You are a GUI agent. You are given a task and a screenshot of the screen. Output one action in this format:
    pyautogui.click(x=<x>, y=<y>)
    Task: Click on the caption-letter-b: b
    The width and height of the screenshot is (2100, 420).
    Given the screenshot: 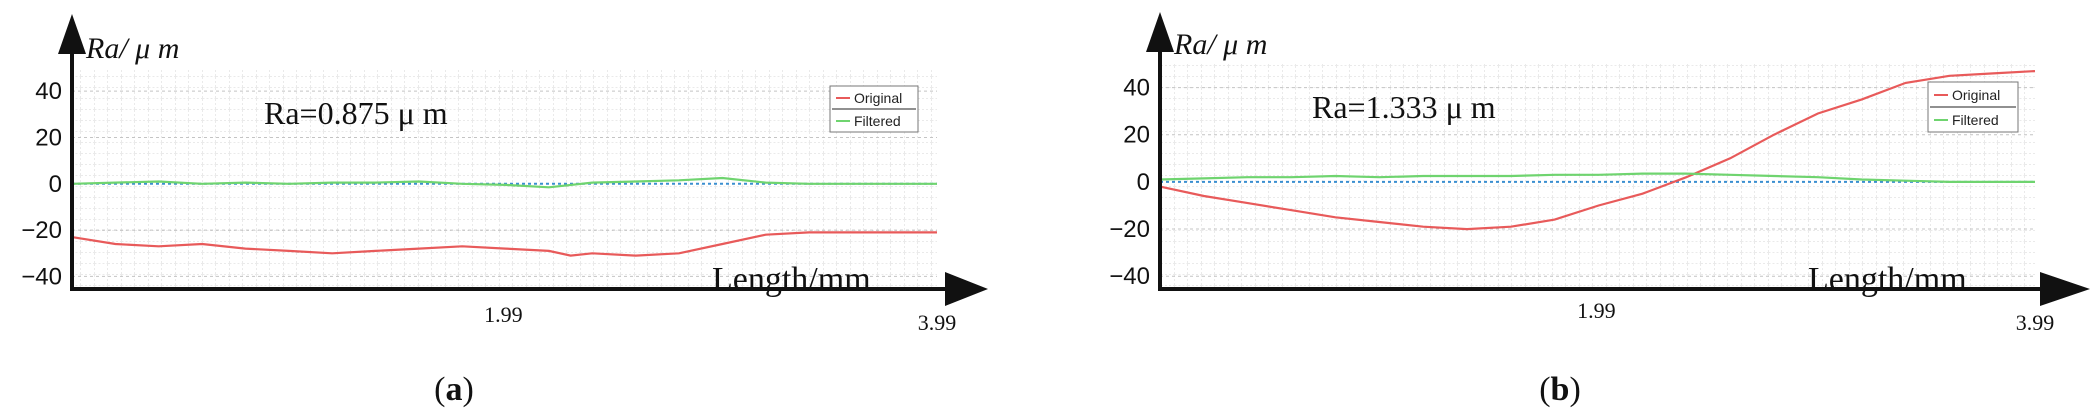 What is the action you would take?
    pyautogui.click(x=1560, y=389)
    